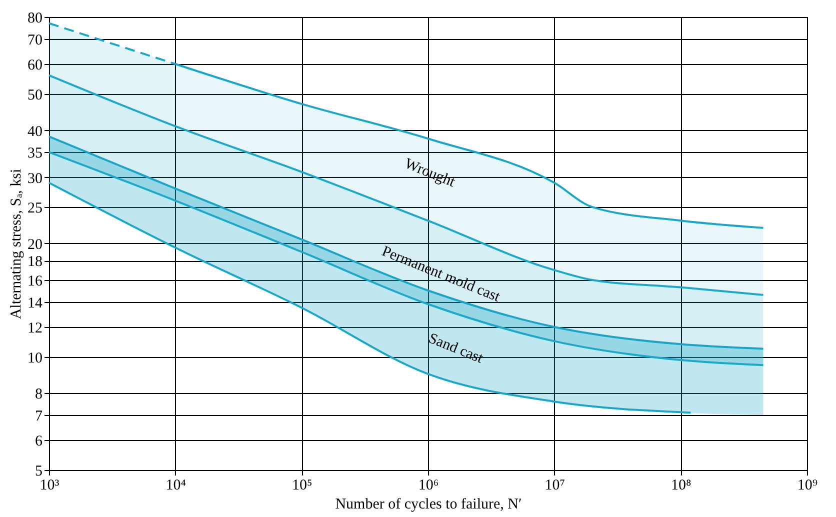 This screenshot has width=836, height=517. Describe the element at coordinates (39, 442) in the screenshot. I see `y-tick-label: 6` at that location.